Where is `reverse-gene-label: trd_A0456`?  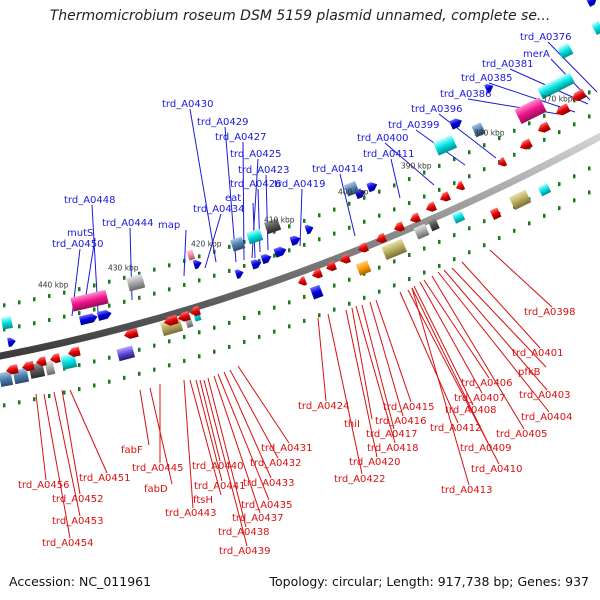
reverse-gene-label: trd_A0456 is located at coordinates (44, 485).